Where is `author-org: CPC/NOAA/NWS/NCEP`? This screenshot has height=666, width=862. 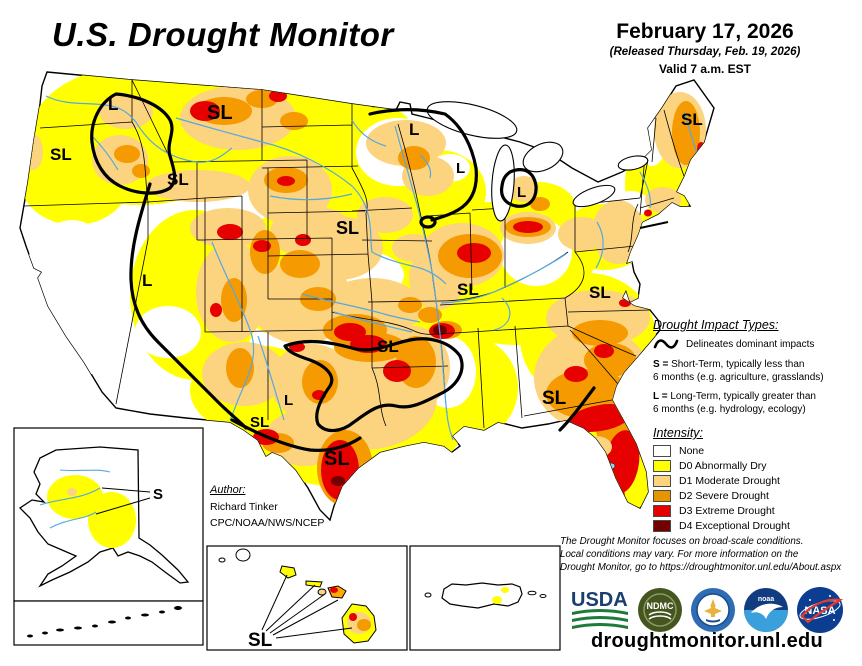 author-org: CPC/NOAA/NWS/NCEP is located at coordinates (267, 523).